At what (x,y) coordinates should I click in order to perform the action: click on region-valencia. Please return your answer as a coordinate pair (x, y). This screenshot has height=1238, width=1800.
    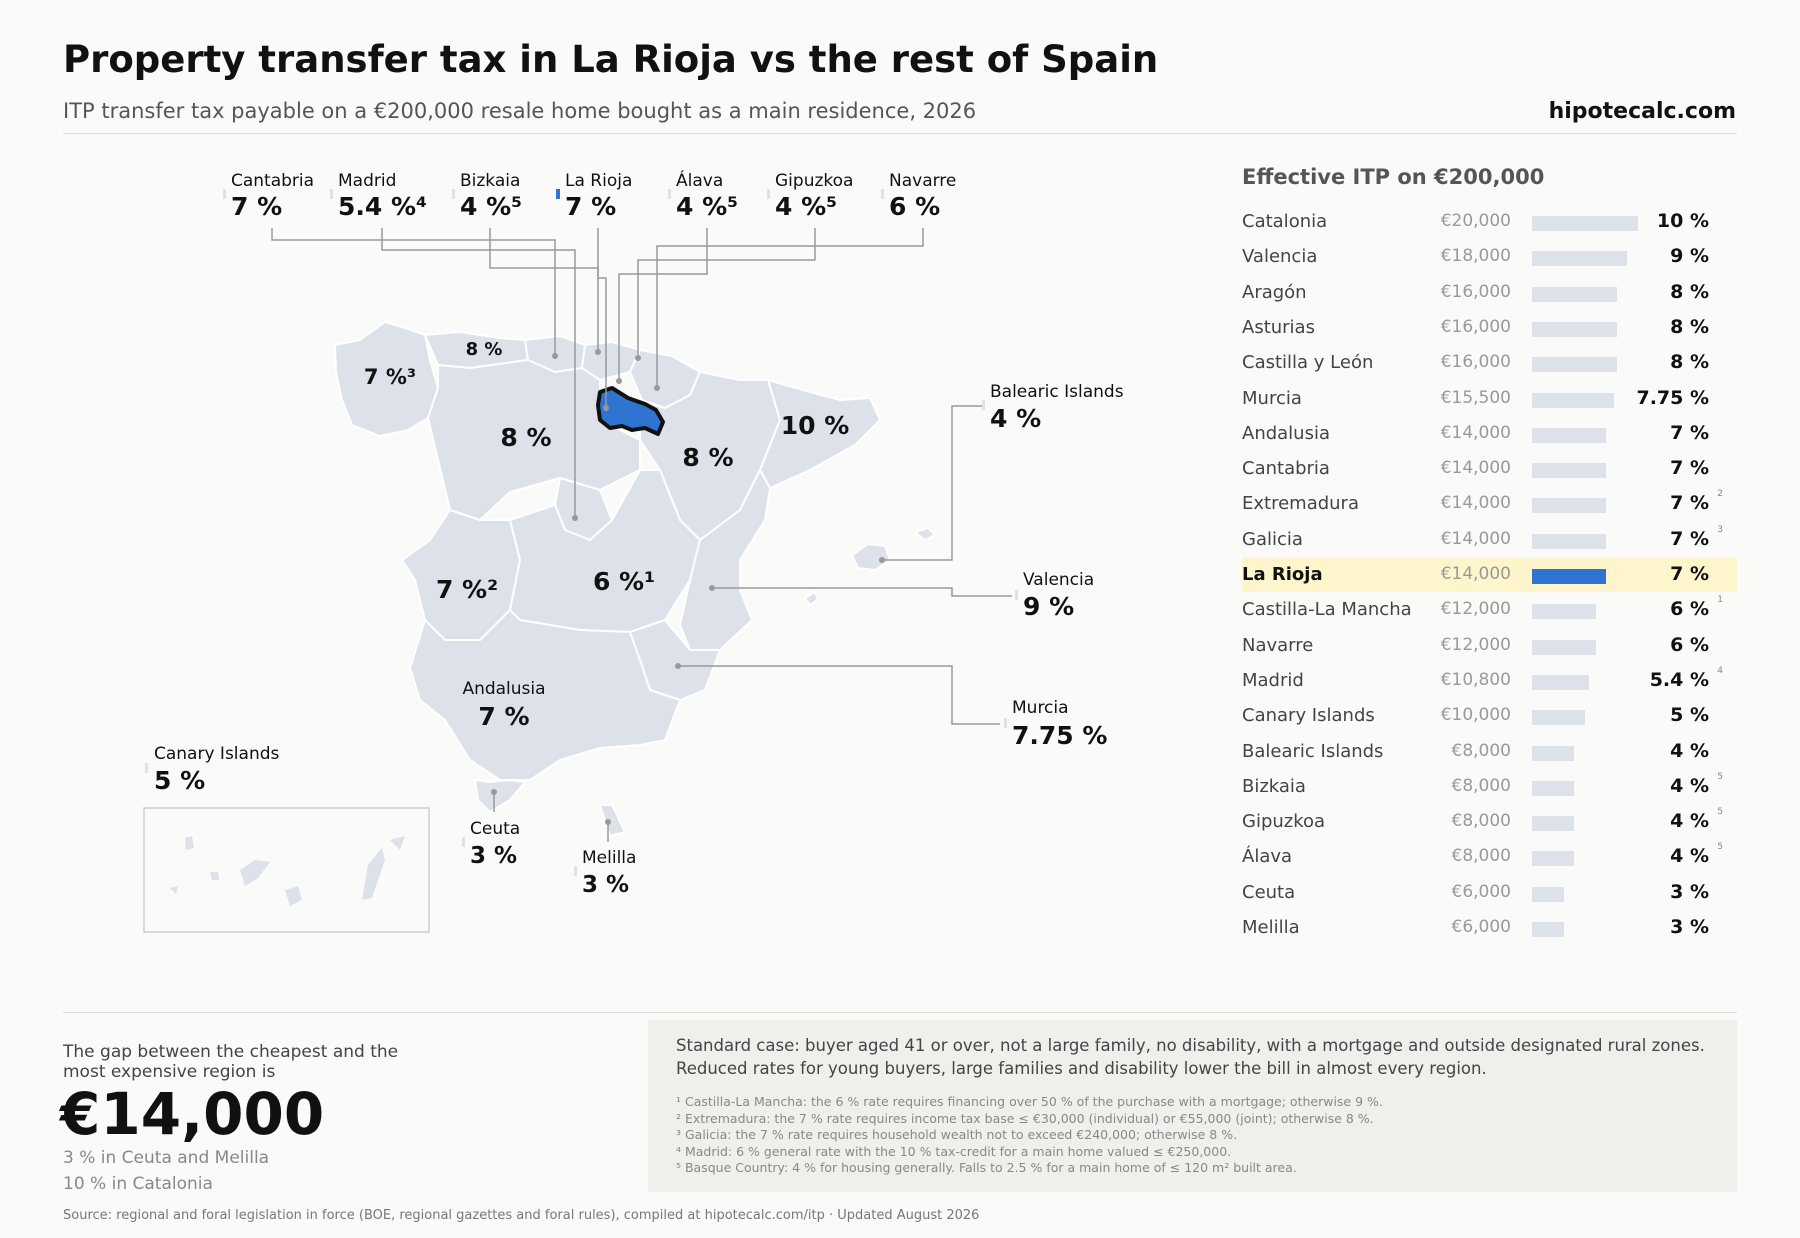
    Looking at the image, I should click on (725, 560).